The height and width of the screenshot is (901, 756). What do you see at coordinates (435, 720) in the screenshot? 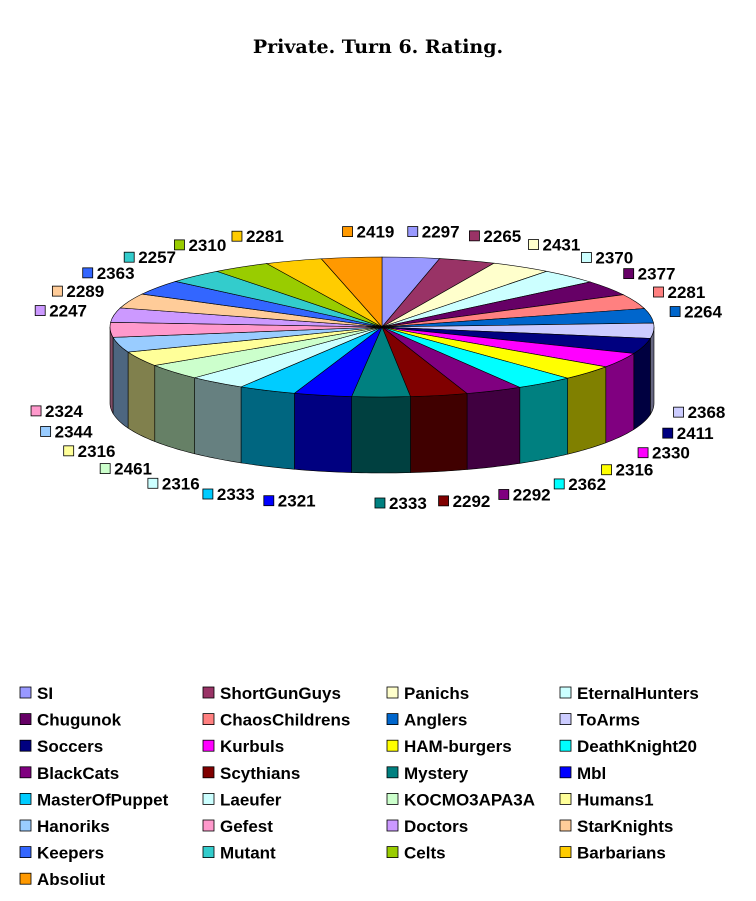
I see `legend-label: Anglers` at bounding box center [435, 720].